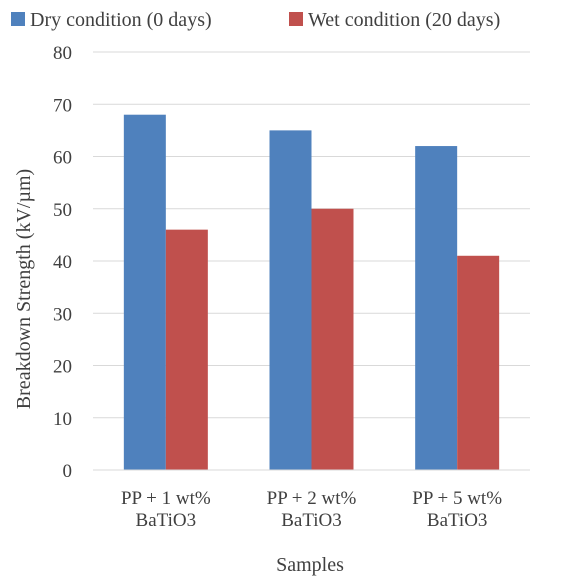 The height and width of the screenshot is (577, 575). What do you see at coordinates (166, 498) in the screenshot?
I see `x-tick-label: PP + 1 wt%` at bounding box center [166, 498].